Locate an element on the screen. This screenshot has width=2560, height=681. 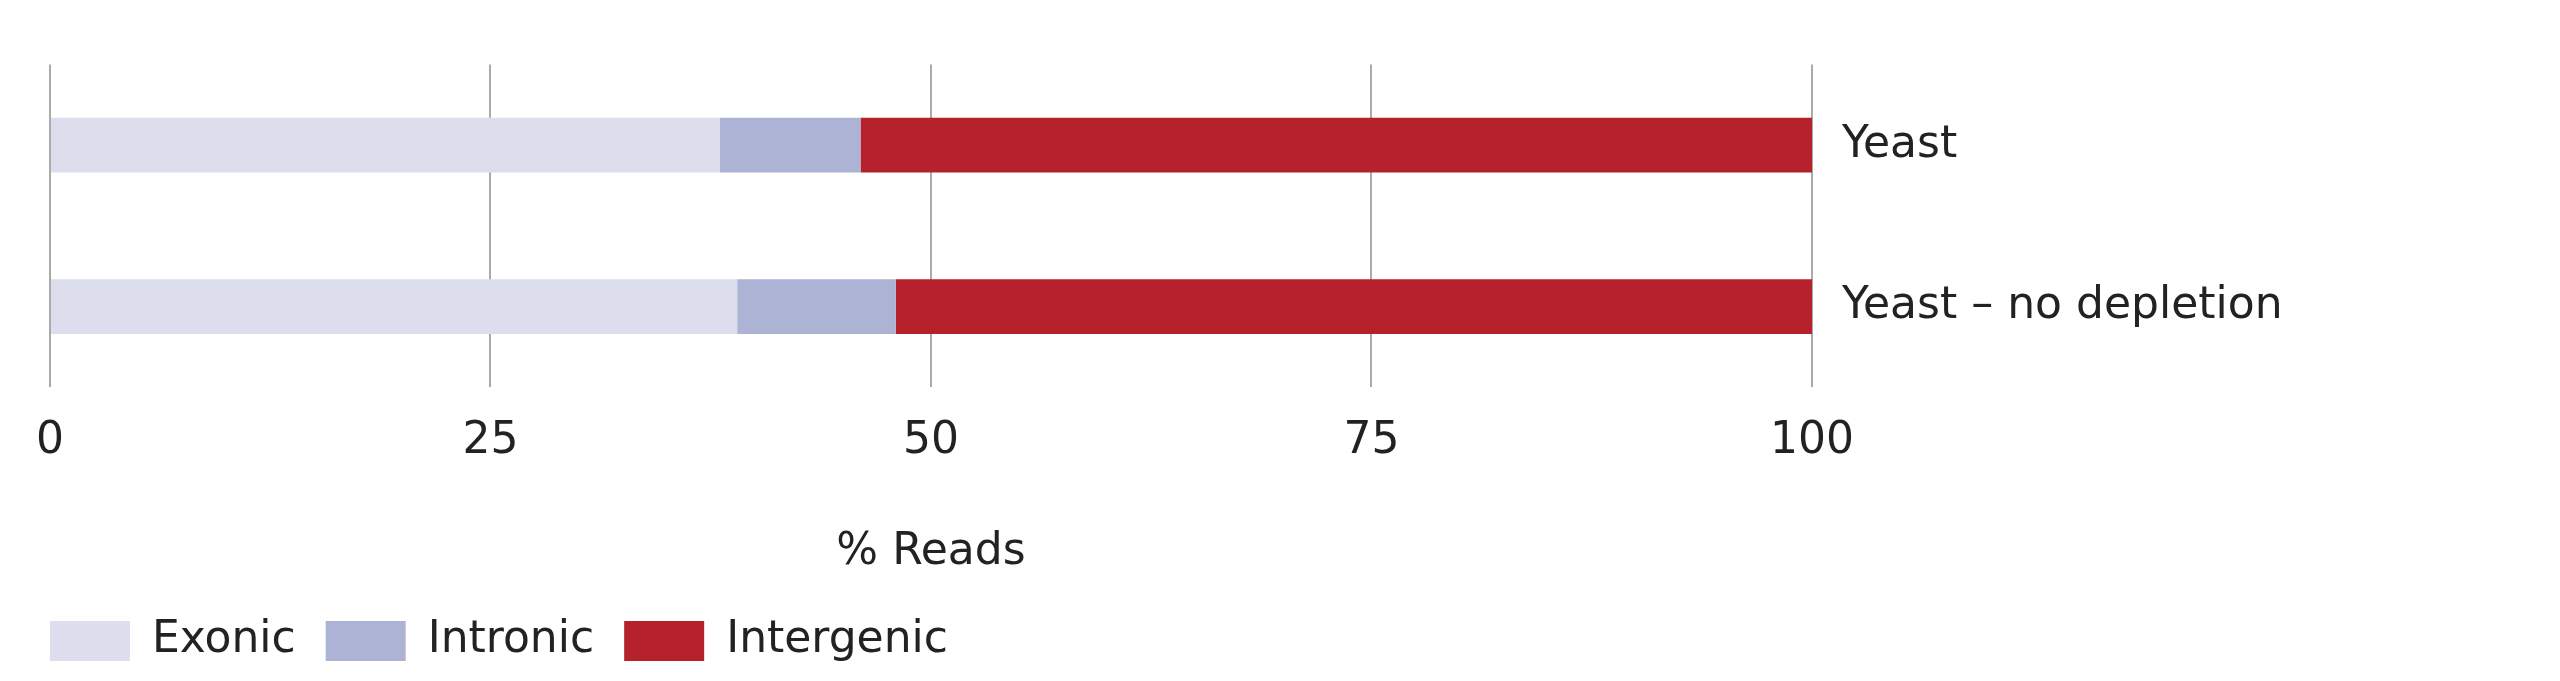
x-tick-label: 100 is located at coordinates (1812, 438).